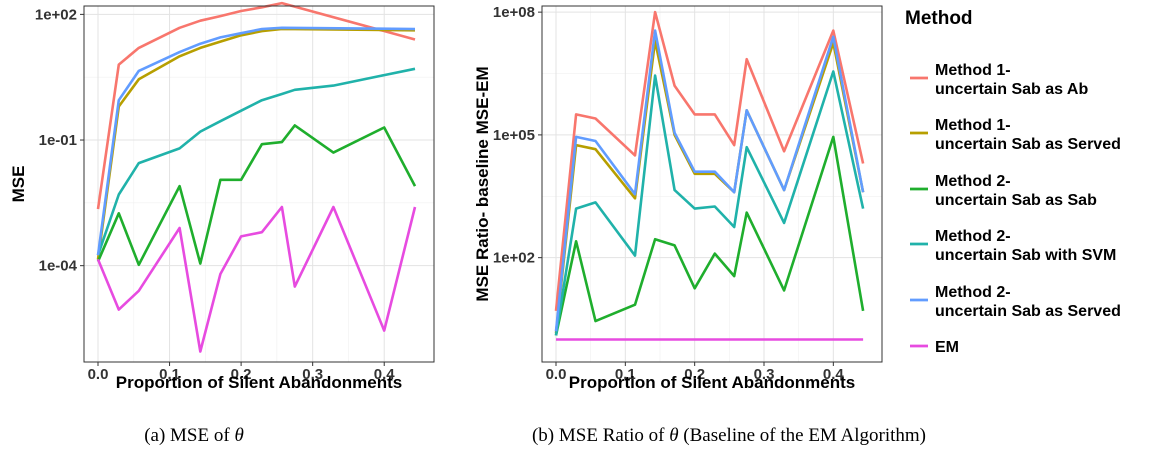  Describe the element at coordinates (169, 374) in the screenshot. I see `chart-a-x-tick-label: 0.1` at that location.